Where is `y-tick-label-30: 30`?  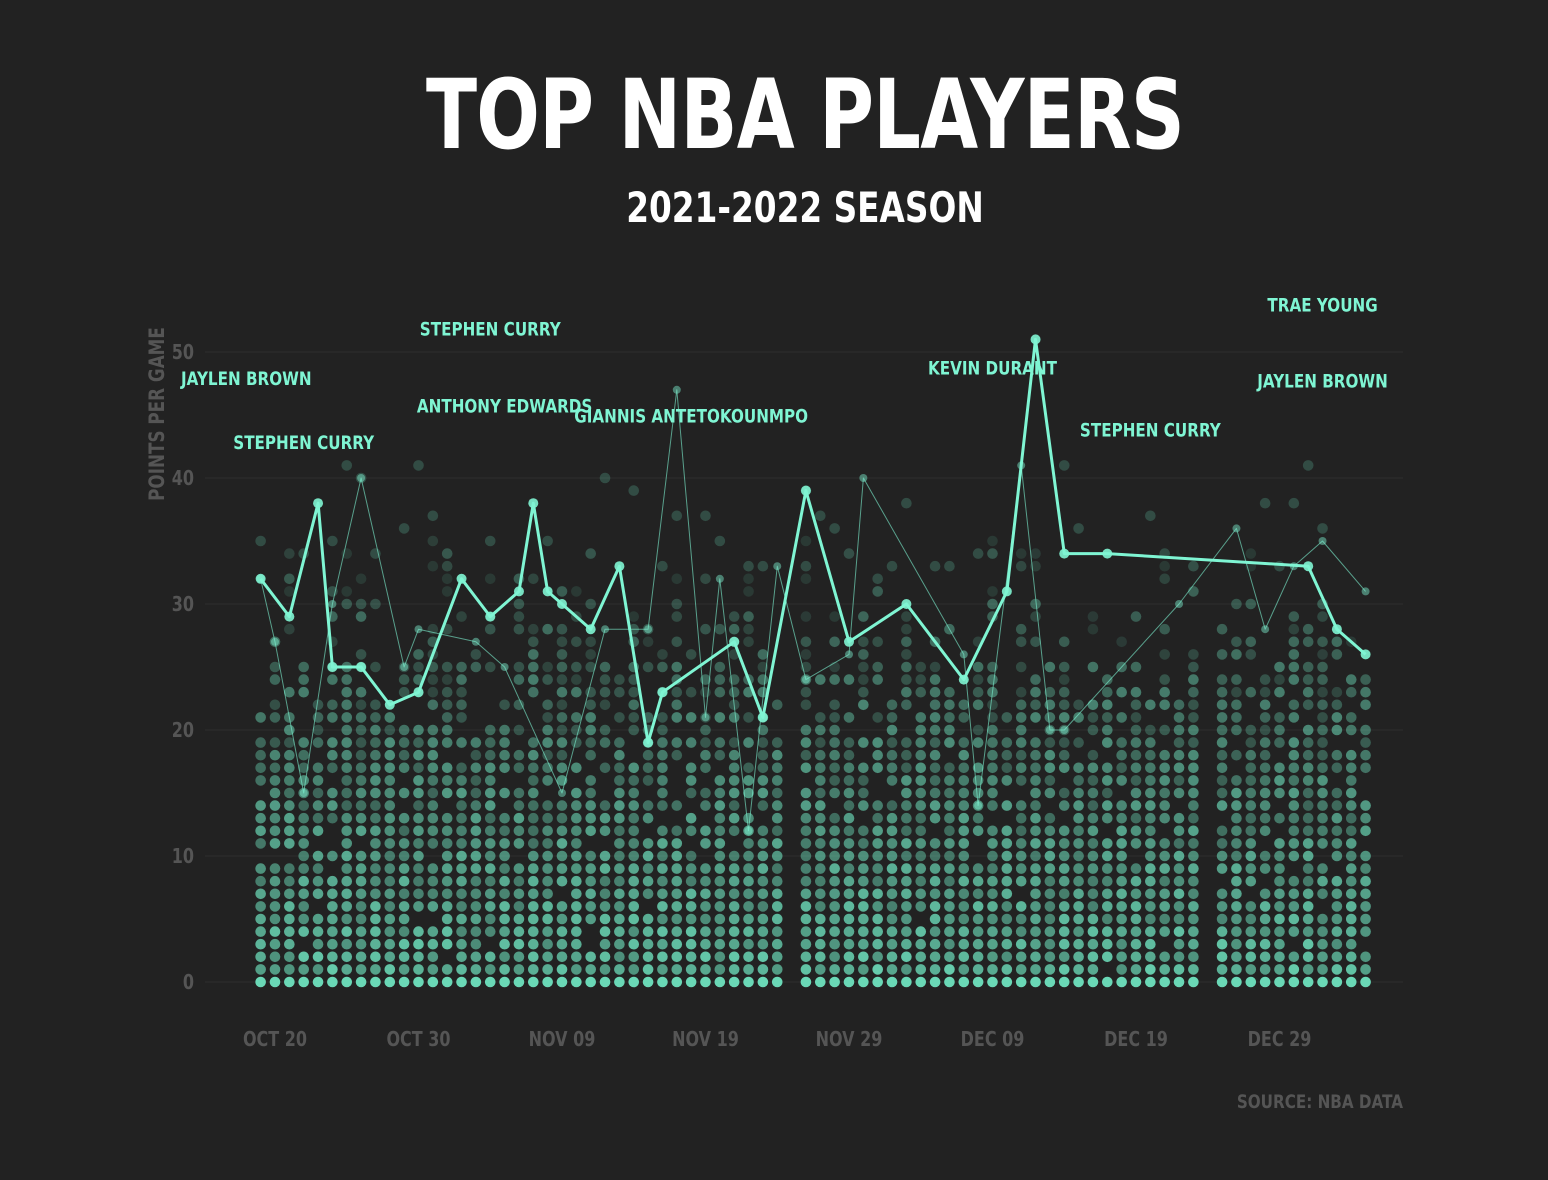
y-tick-label-30: 30 is located at coordinates (183, 604).